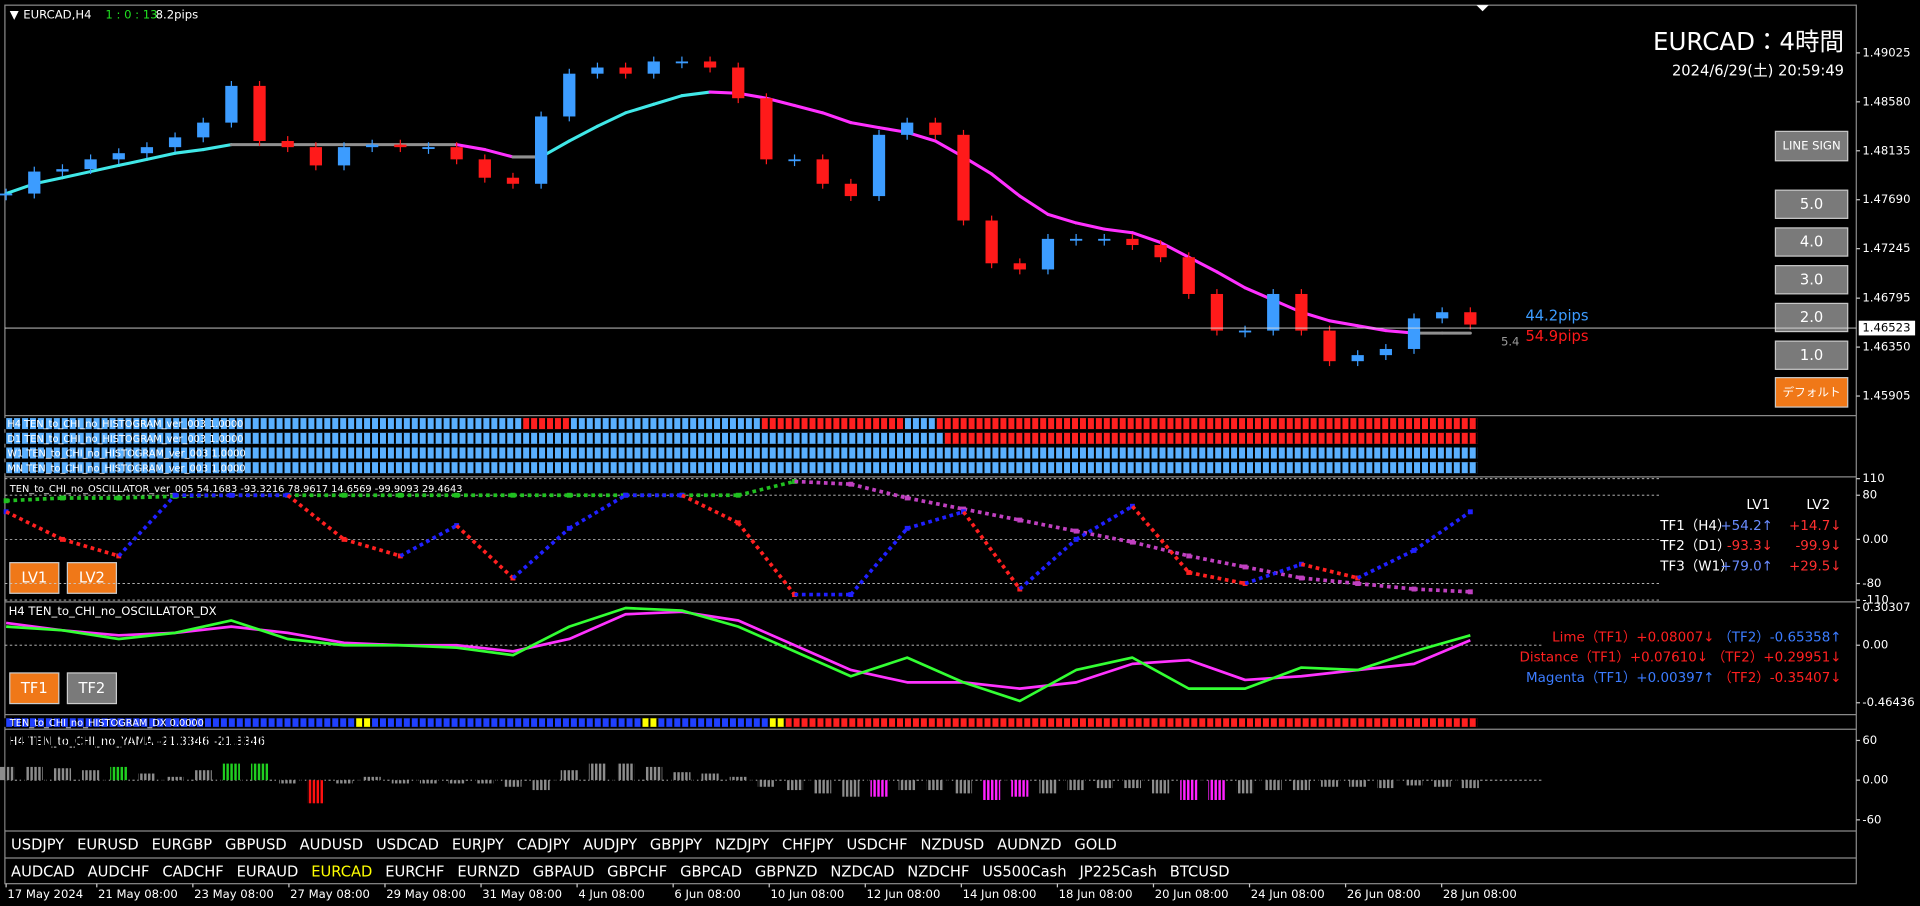  I want to click on table-row-label: TF3（W1）, so click(1696, 566).